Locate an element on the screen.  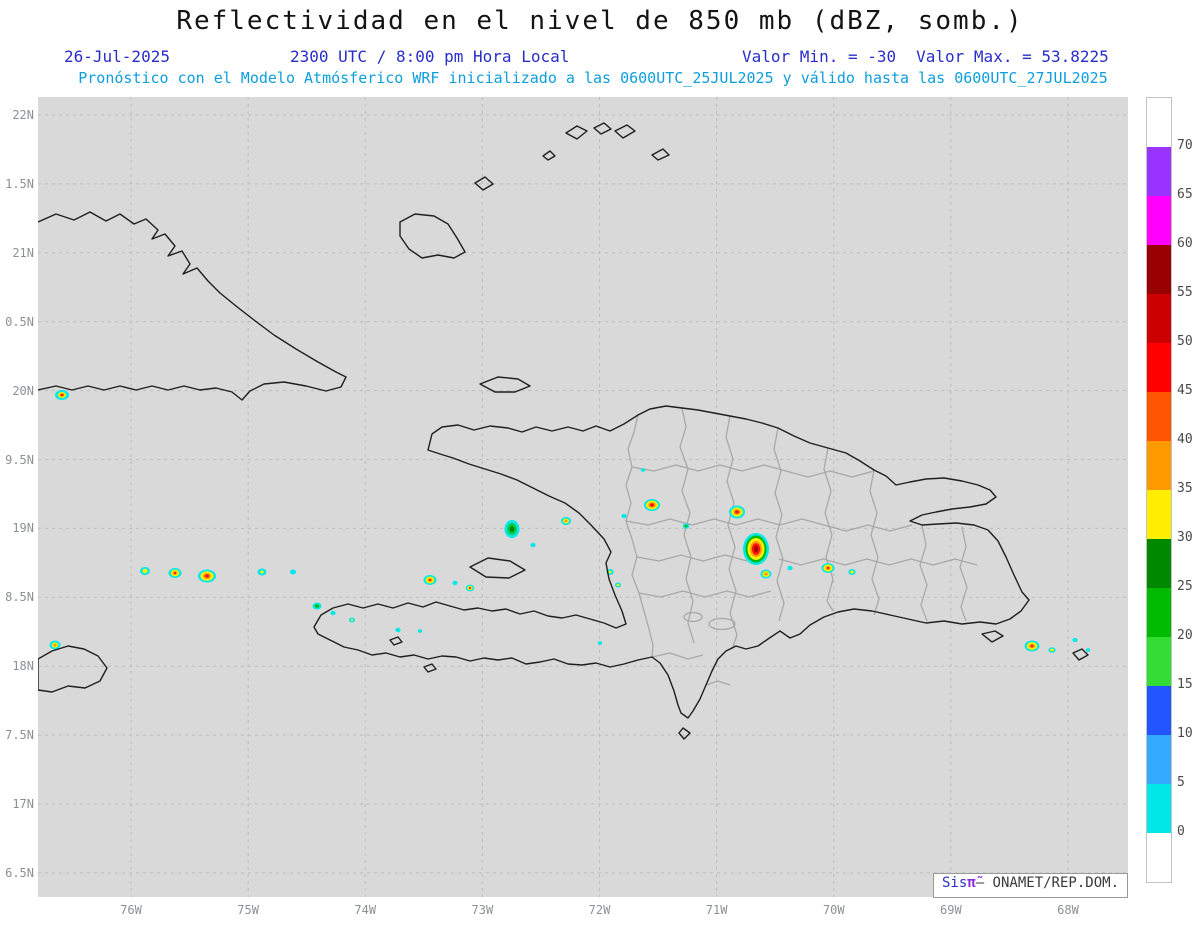
island-beata is located at coordinates (684, 733).